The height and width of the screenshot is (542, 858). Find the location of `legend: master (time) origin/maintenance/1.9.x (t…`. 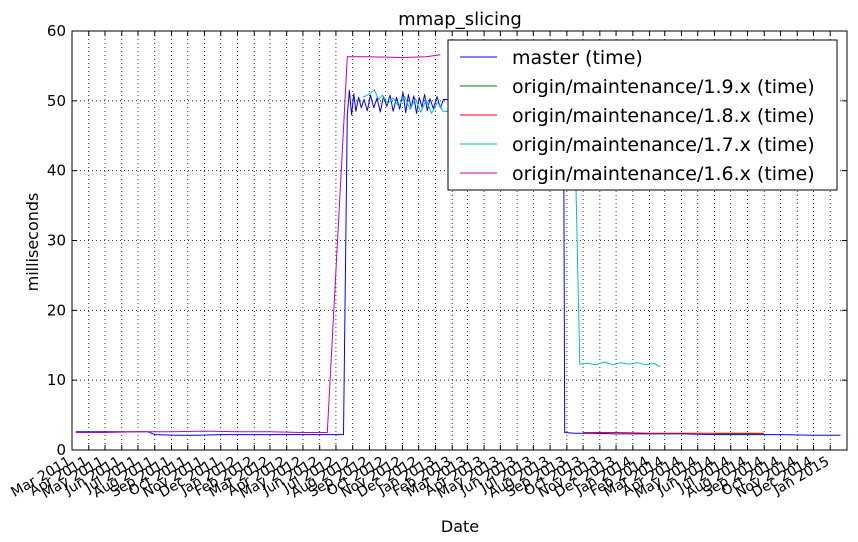

legend: master (time) origin/maintenance/1.9.x (t… is located at coordinates (642, 115).